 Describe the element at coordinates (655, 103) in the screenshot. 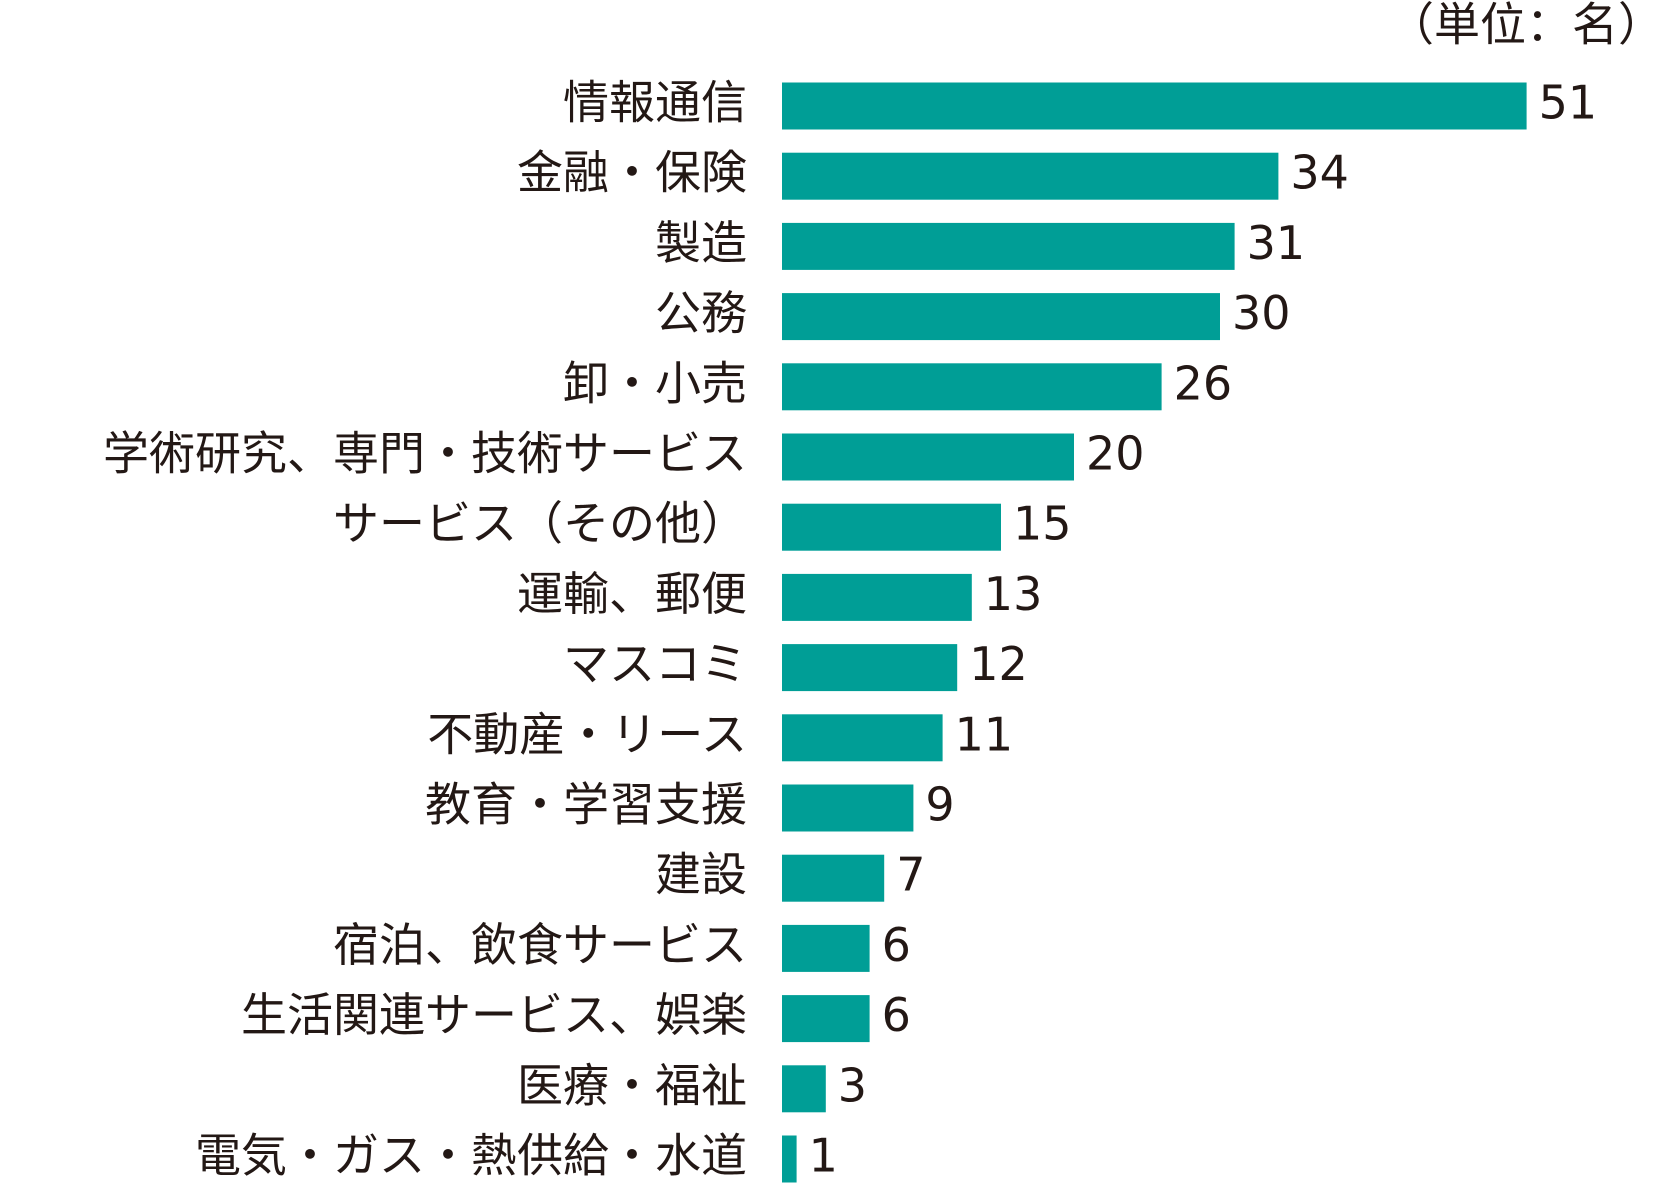

I see `category-label: 情報通信` at that location.